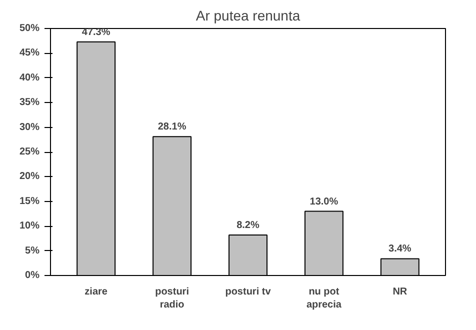  Describe the element at coordinates (172, 298) in the screenshot. I see `x-tick-label: posturi radio` at that location.